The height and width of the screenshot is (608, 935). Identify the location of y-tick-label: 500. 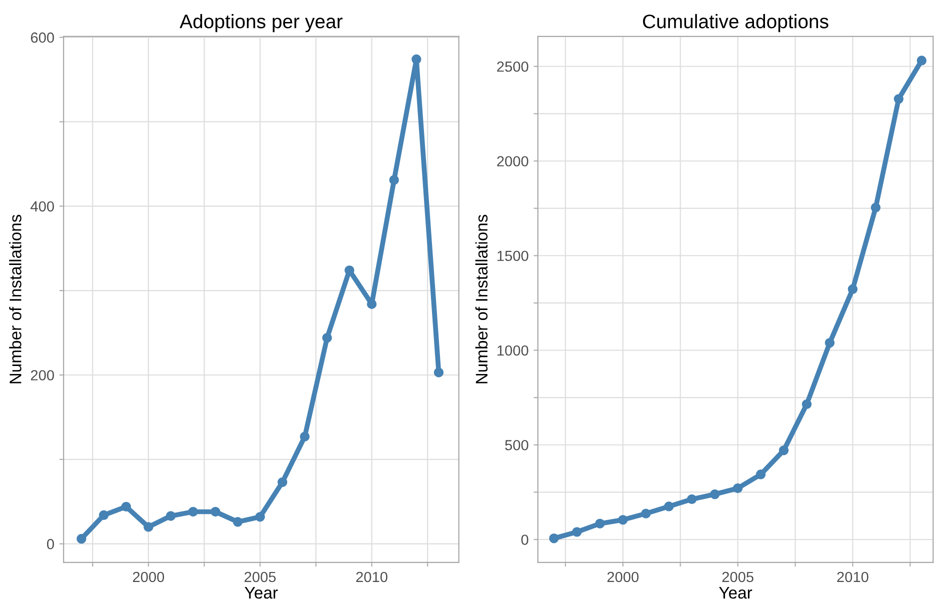
(516, 445).